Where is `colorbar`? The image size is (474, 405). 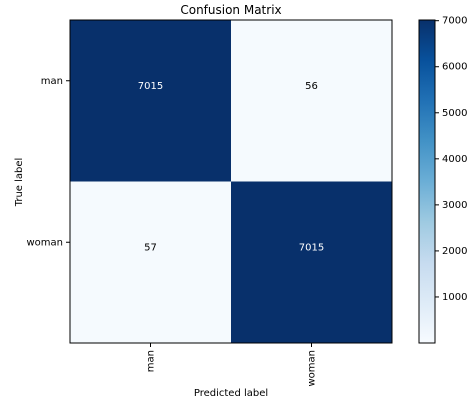 colorbar is located at coordinates (427, 181).